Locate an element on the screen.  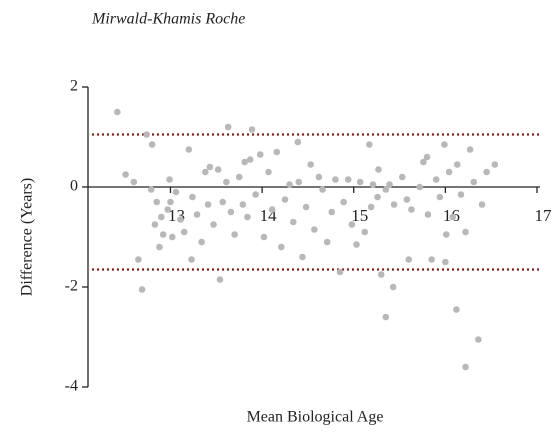
x-tick-label: 17 is located at coordinates (544, 215).